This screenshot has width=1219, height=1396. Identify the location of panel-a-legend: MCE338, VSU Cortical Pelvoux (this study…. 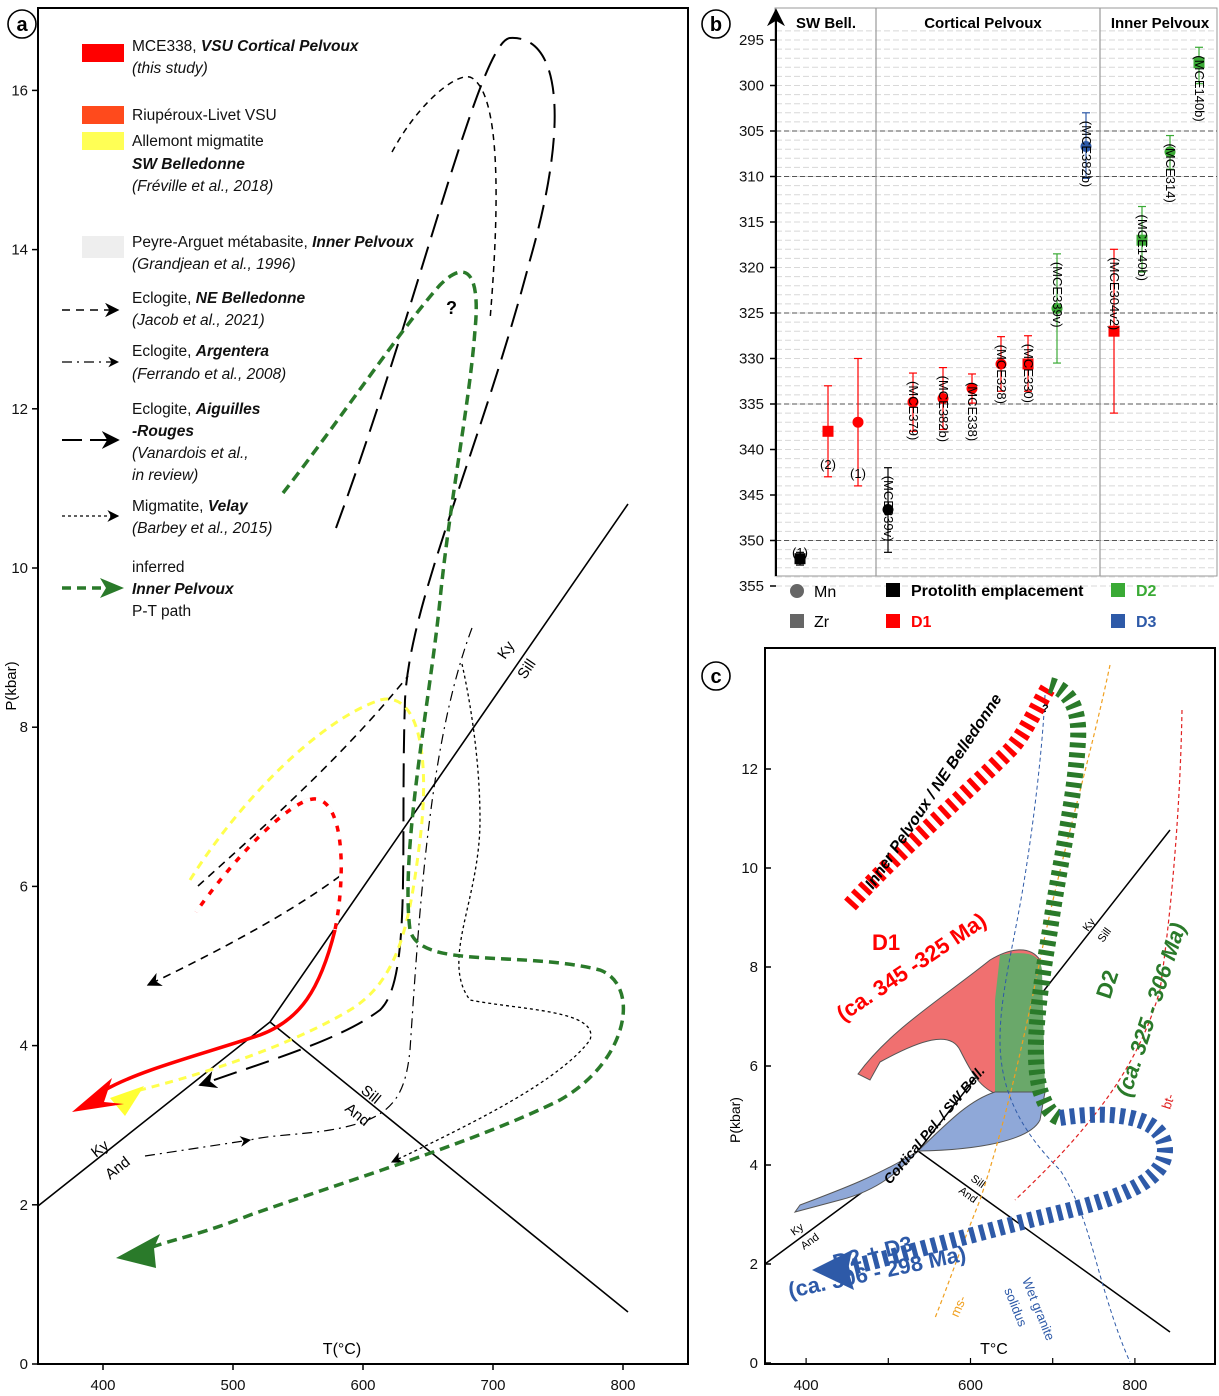
(238, 329).